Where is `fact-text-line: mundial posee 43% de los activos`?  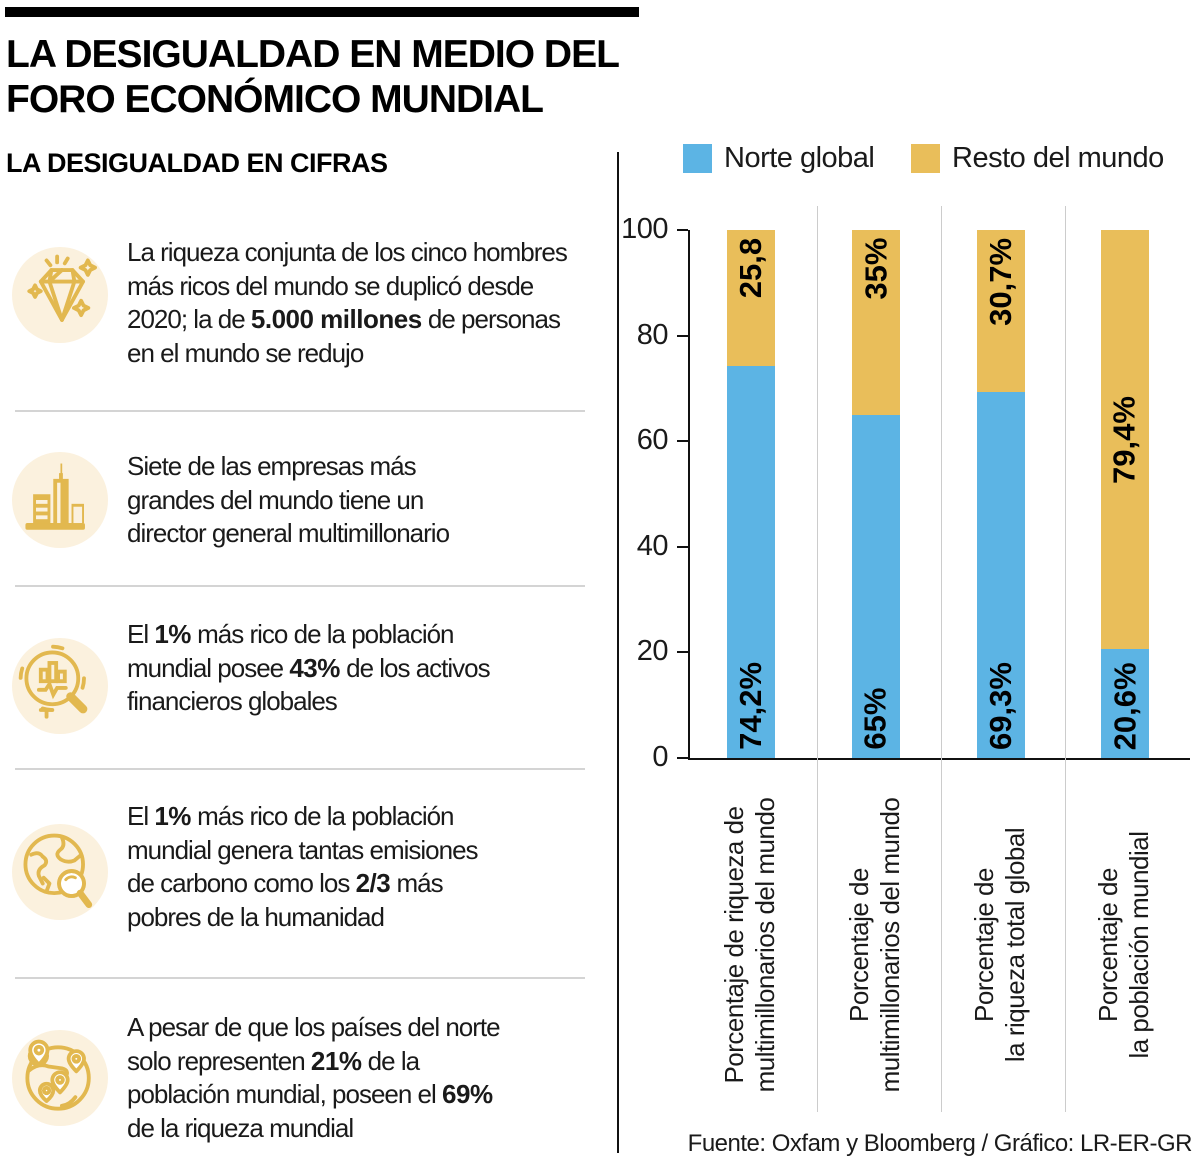
fact-text-line: mundial posee 43% de los activos is located at coordinates (309, 667).